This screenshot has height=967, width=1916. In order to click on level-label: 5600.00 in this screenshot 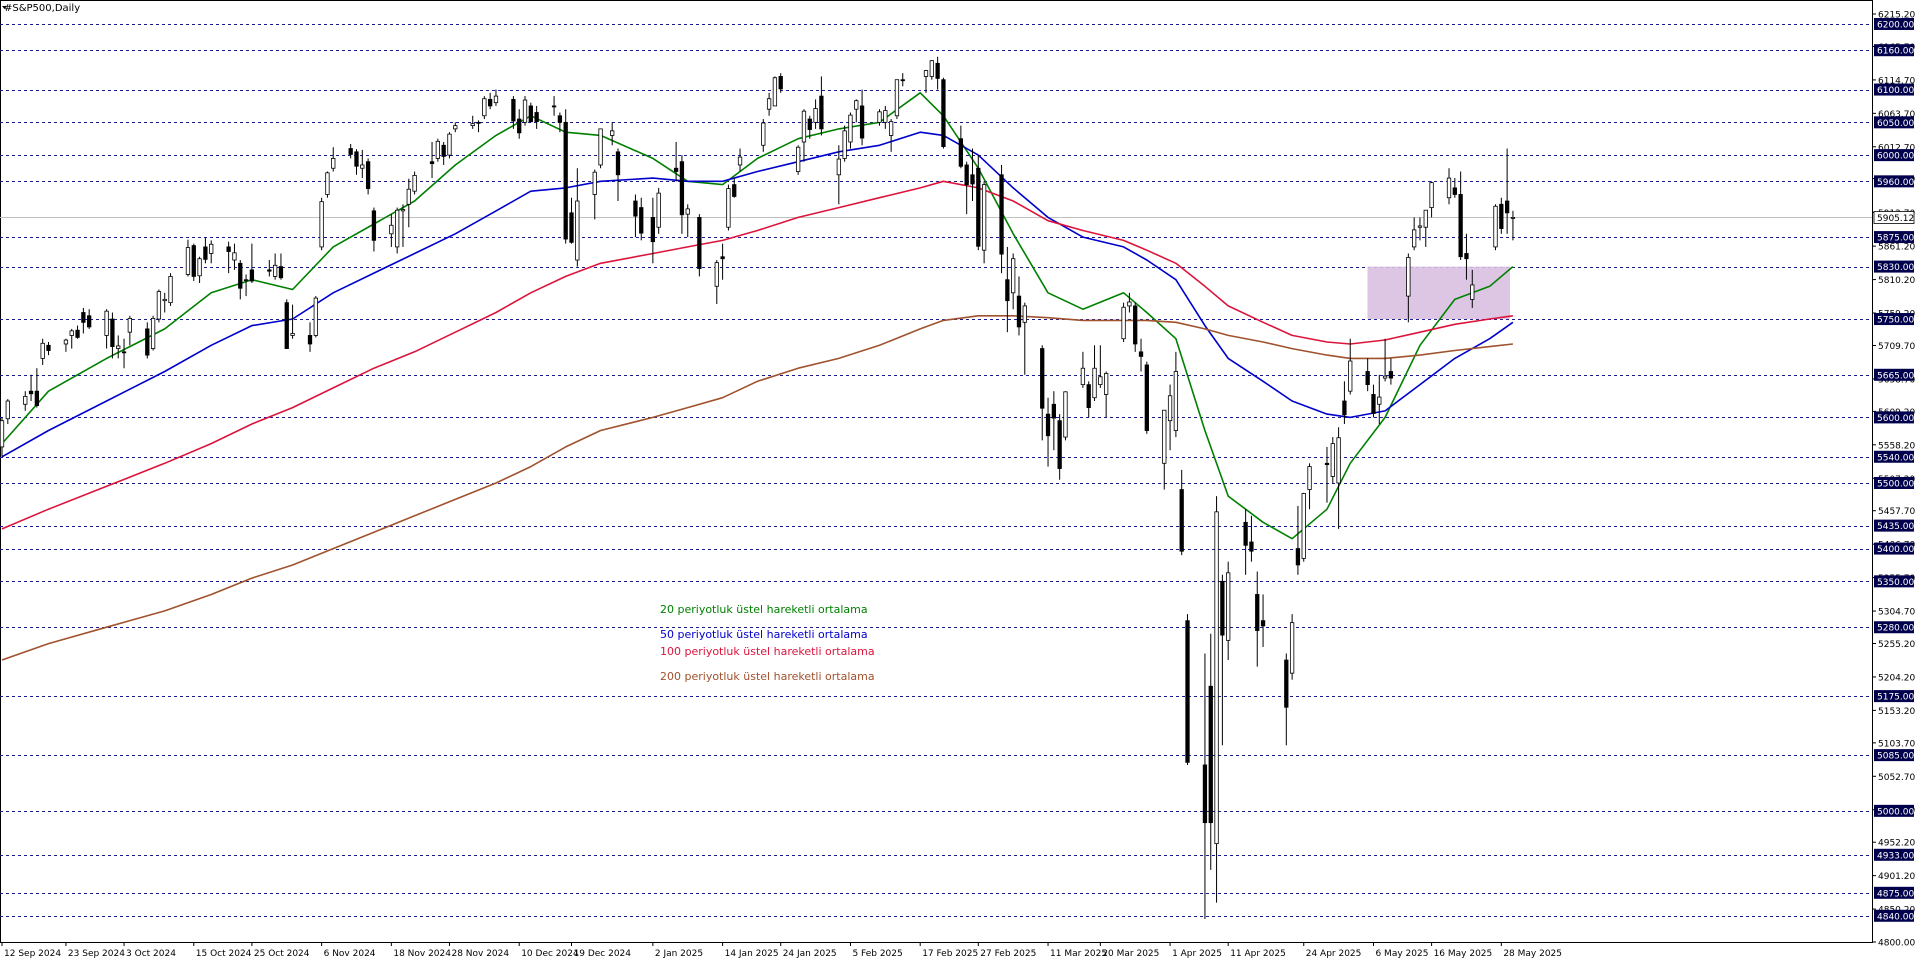, I will do `click(1895, 419)`.